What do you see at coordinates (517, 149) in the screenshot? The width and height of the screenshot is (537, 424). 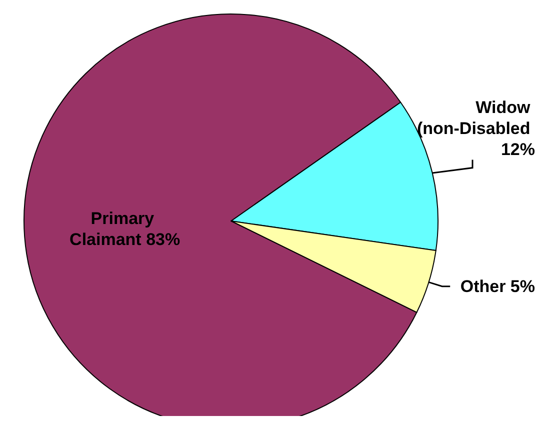 I see `data-label: 12%` at bounding box center [517, 149].